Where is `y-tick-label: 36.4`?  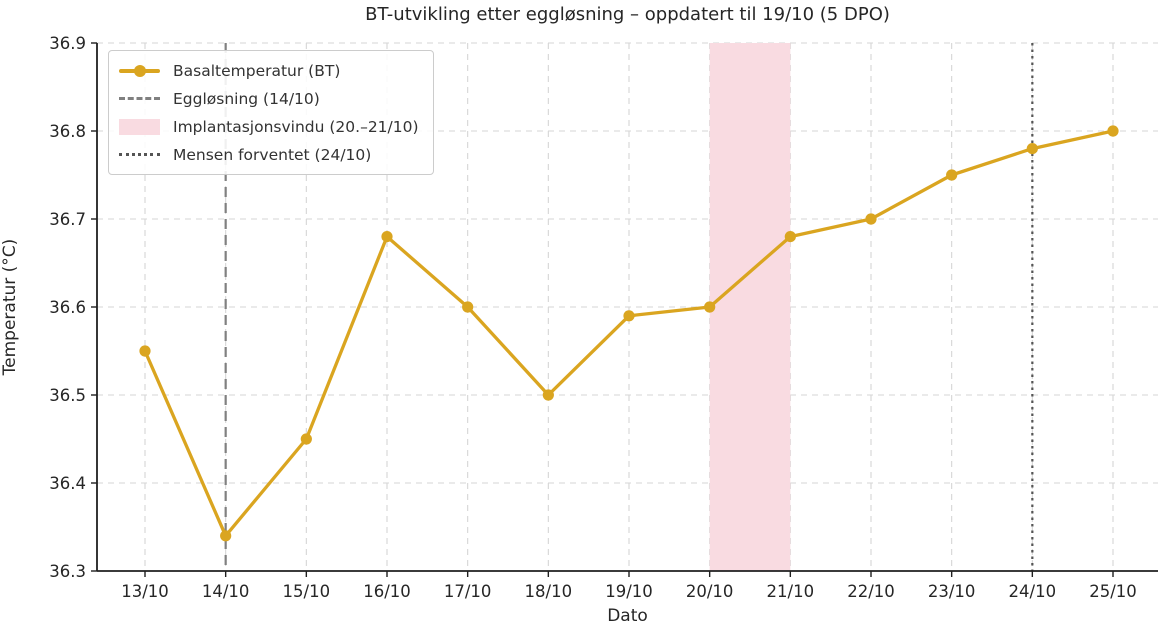 y-tick-label: 36.4 is located at coordinates (67, 483).